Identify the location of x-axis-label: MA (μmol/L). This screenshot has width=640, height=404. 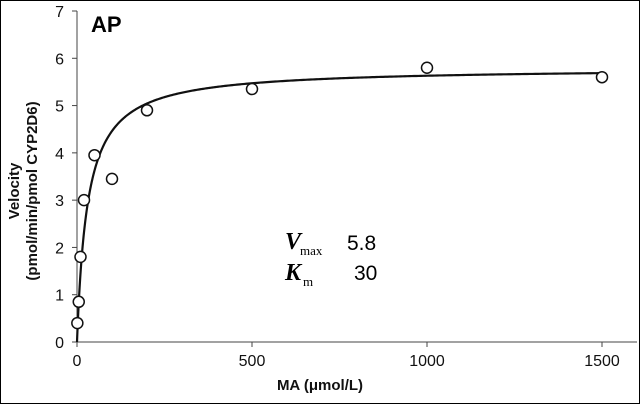
(320, 385).